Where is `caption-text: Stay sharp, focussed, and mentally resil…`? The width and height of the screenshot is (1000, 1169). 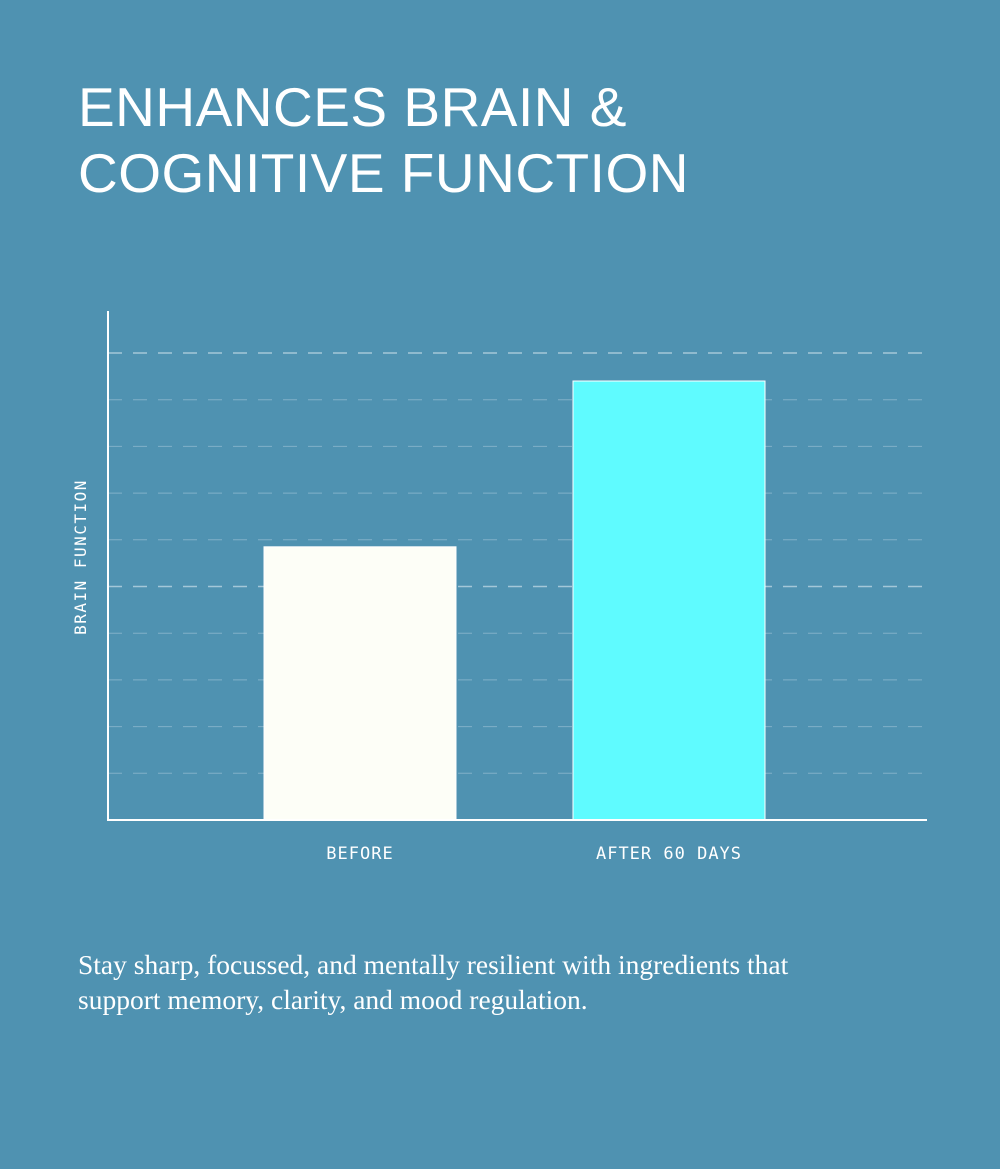
caption-text: Stay sharp, focussed, and mentally resil… is located at coordinates (433, 982).